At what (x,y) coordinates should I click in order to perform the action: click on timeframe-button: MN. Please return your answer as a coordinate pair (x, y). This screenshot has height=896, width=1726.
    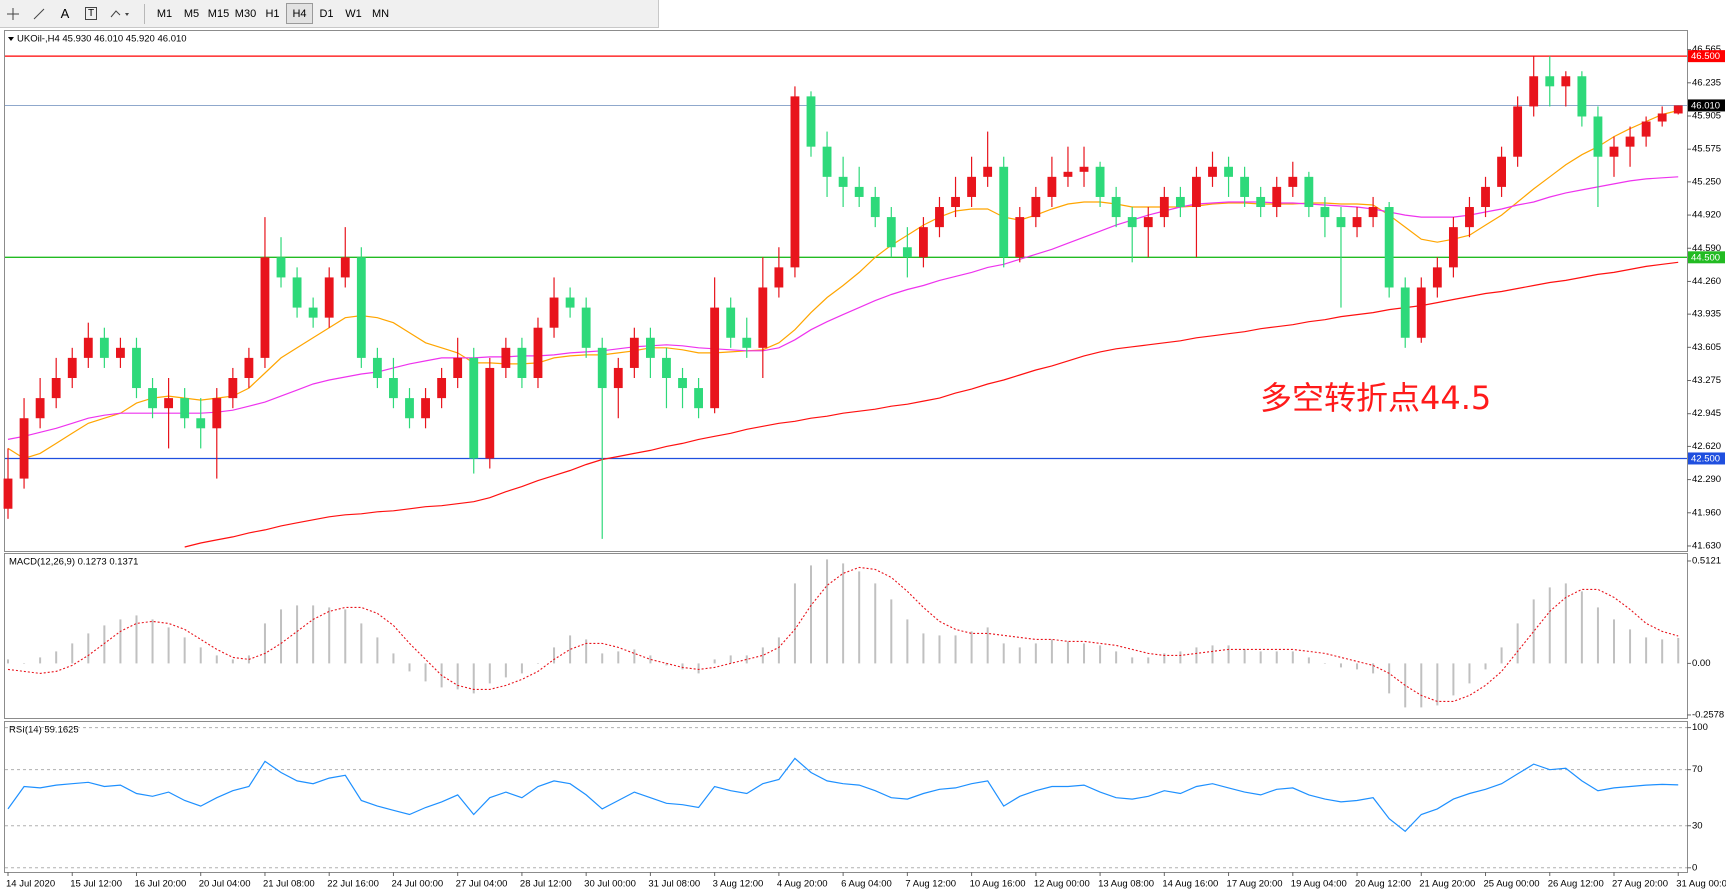
    Looking at the image, I should click on (380, 13).